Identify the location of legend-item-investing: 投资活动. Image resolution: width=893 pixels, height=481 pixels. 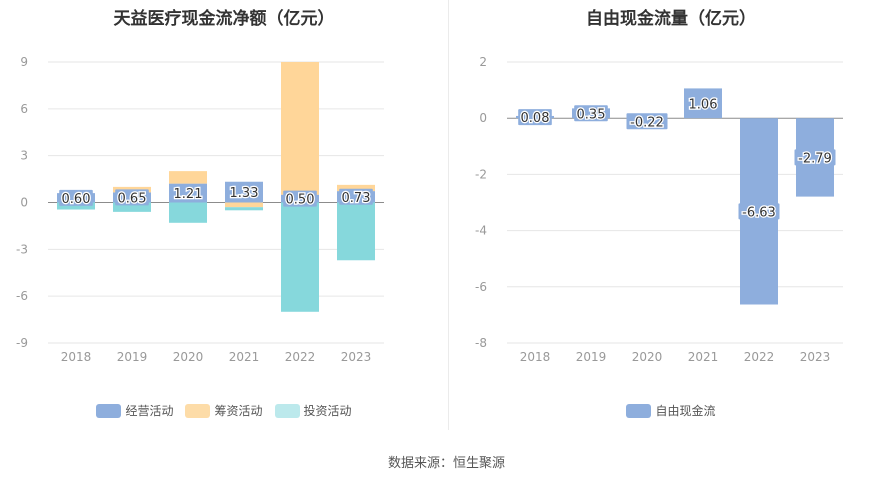
(313, 410).